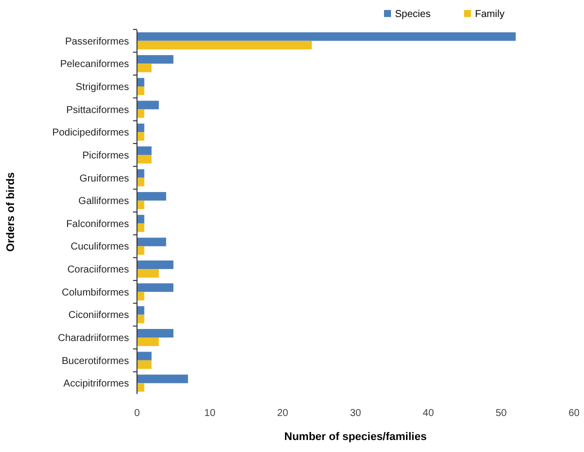 Image resolution: width=584 pixels, height=452 pixels. I want to click on x-tick-label: 60, so click(574, 413).